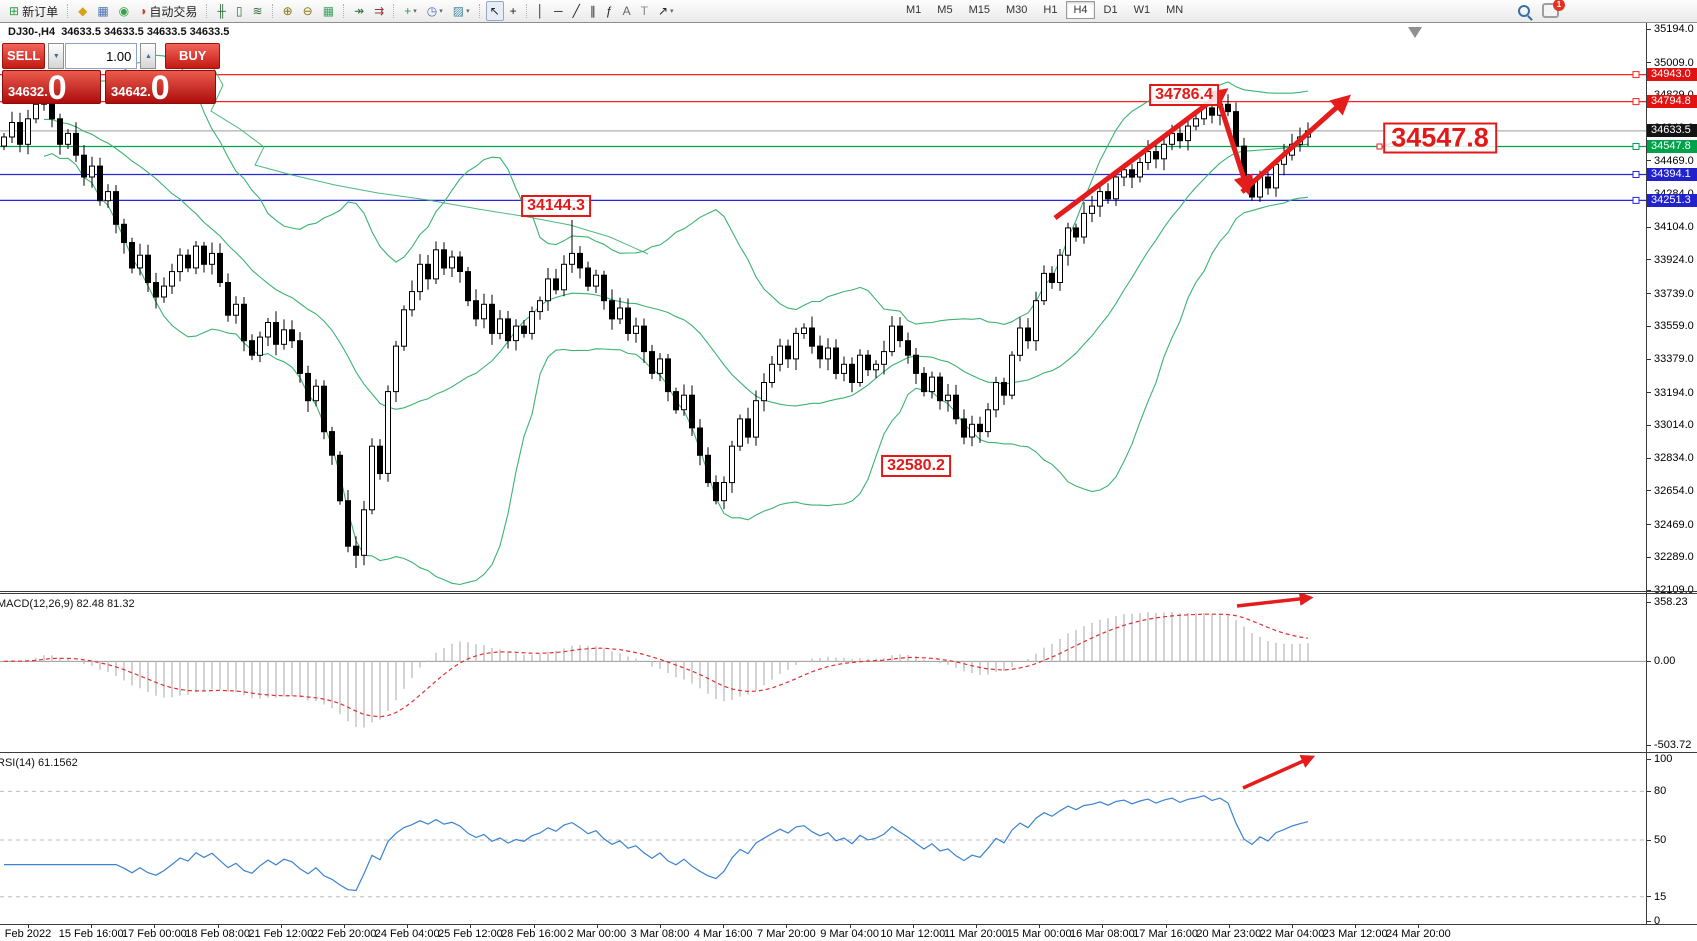 This screenshot has width=1697, height=941. Describe the element at coordinates (407, 934) in the screenshot. I see `time-label: 24 Feb 04:00` at that location.